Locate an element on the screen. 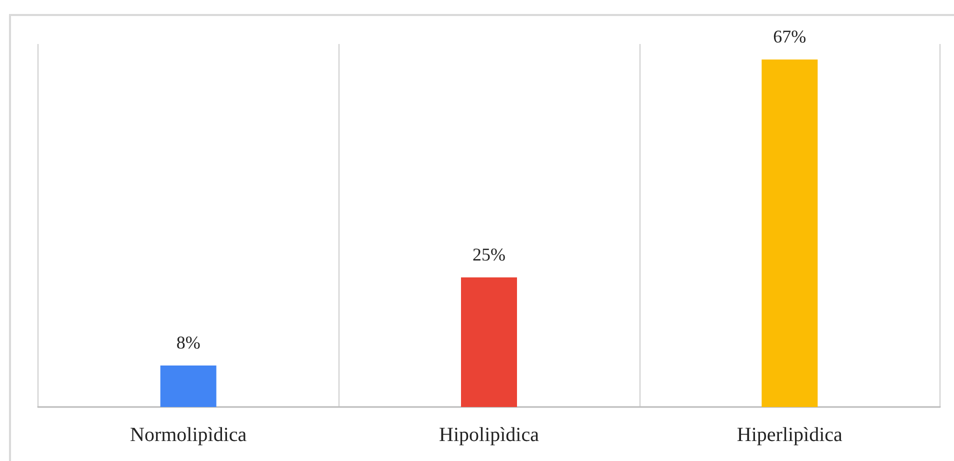  x-tick-label: Normolipìdica is located at coordinates (188, 435).